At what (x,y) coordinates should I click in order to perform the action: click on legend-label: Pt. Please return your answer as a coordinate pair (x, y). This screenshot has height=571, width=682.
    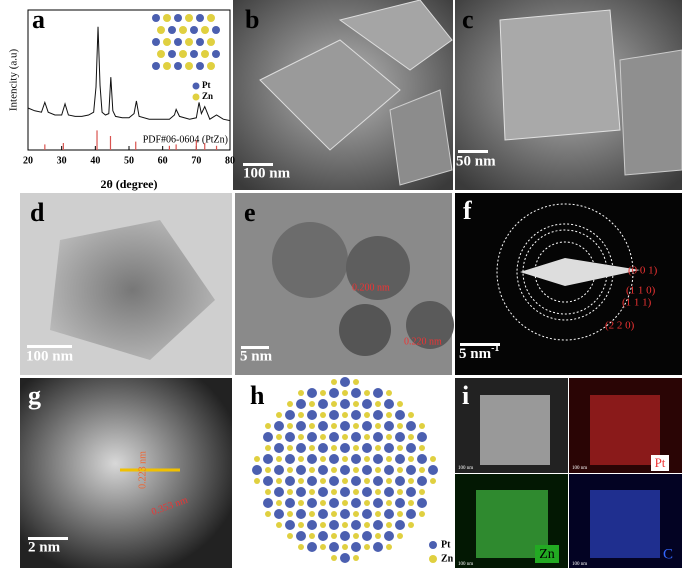
    Looking at the image, I should click on (446, 544).